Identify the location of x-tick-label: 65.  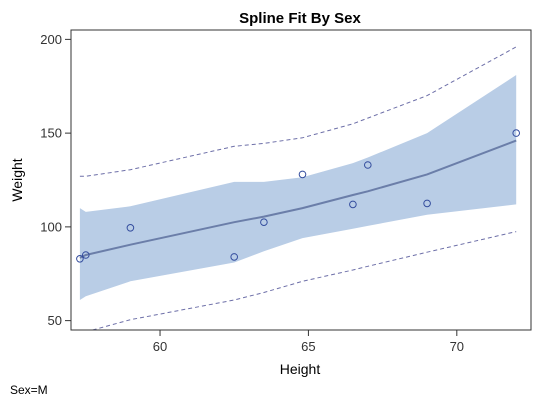
(308, 346).